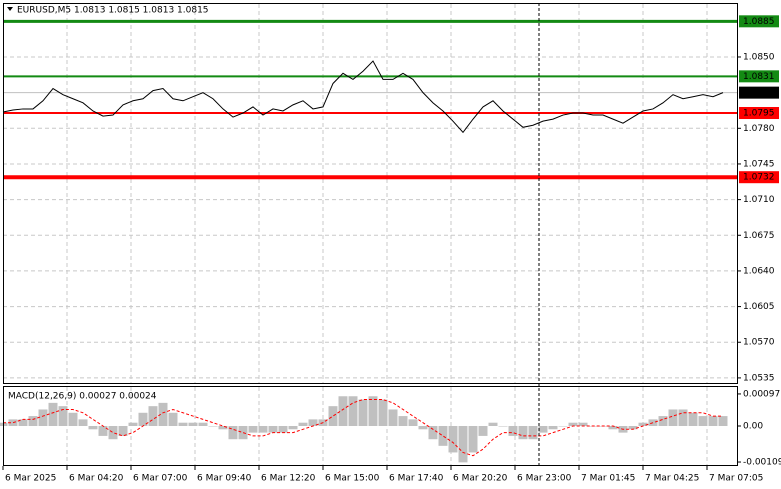 This screenshot has height=489, width=781. Describe the element at coordinates (82, 397) in the screenshot. I see `macd-title: MACD(12,26,9) 0.00027 0.00024` at that location.